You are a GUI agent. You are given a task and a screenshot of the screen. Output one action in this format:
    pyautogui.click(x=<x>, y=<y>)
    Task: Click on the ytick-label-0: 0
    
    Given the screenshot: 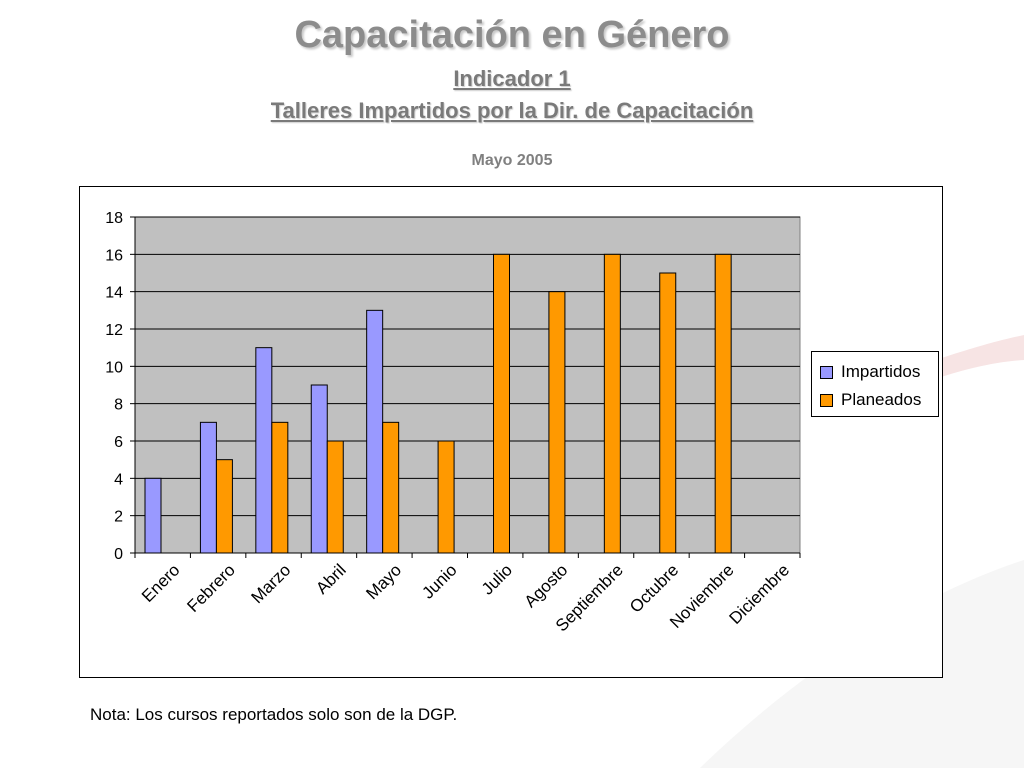 What is the action you would take?
    pyautogui.click(x=118, y=554)
    